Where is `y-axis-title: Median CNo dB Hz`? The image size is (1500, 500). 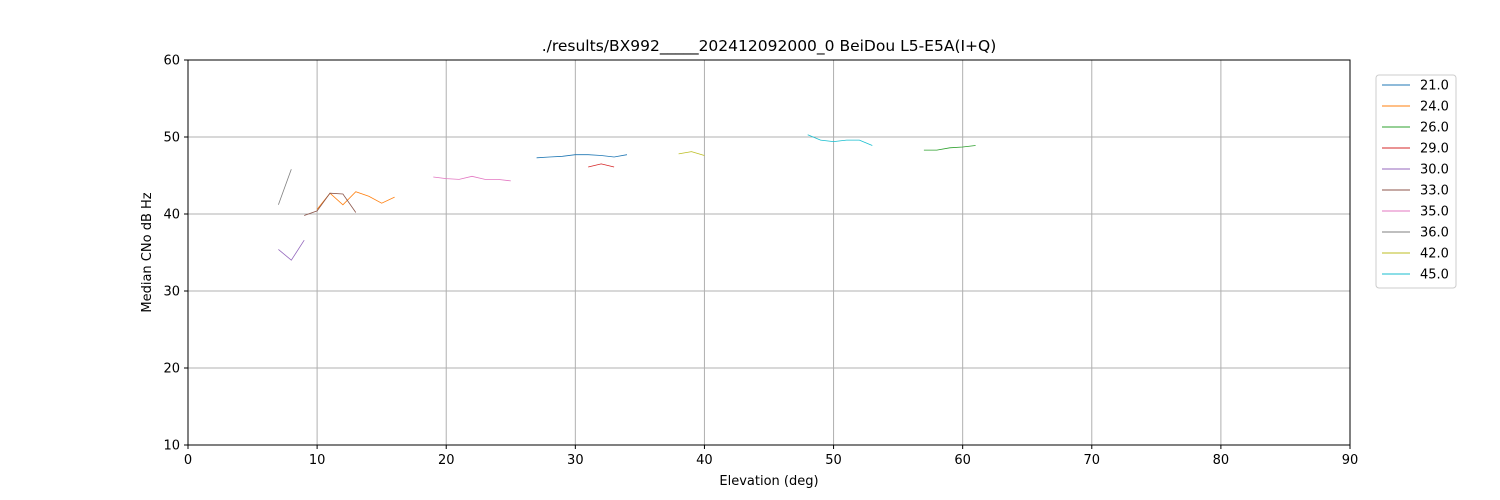 y-axis-title: Median CNo dB Hz is located at coordinates (147, 252).